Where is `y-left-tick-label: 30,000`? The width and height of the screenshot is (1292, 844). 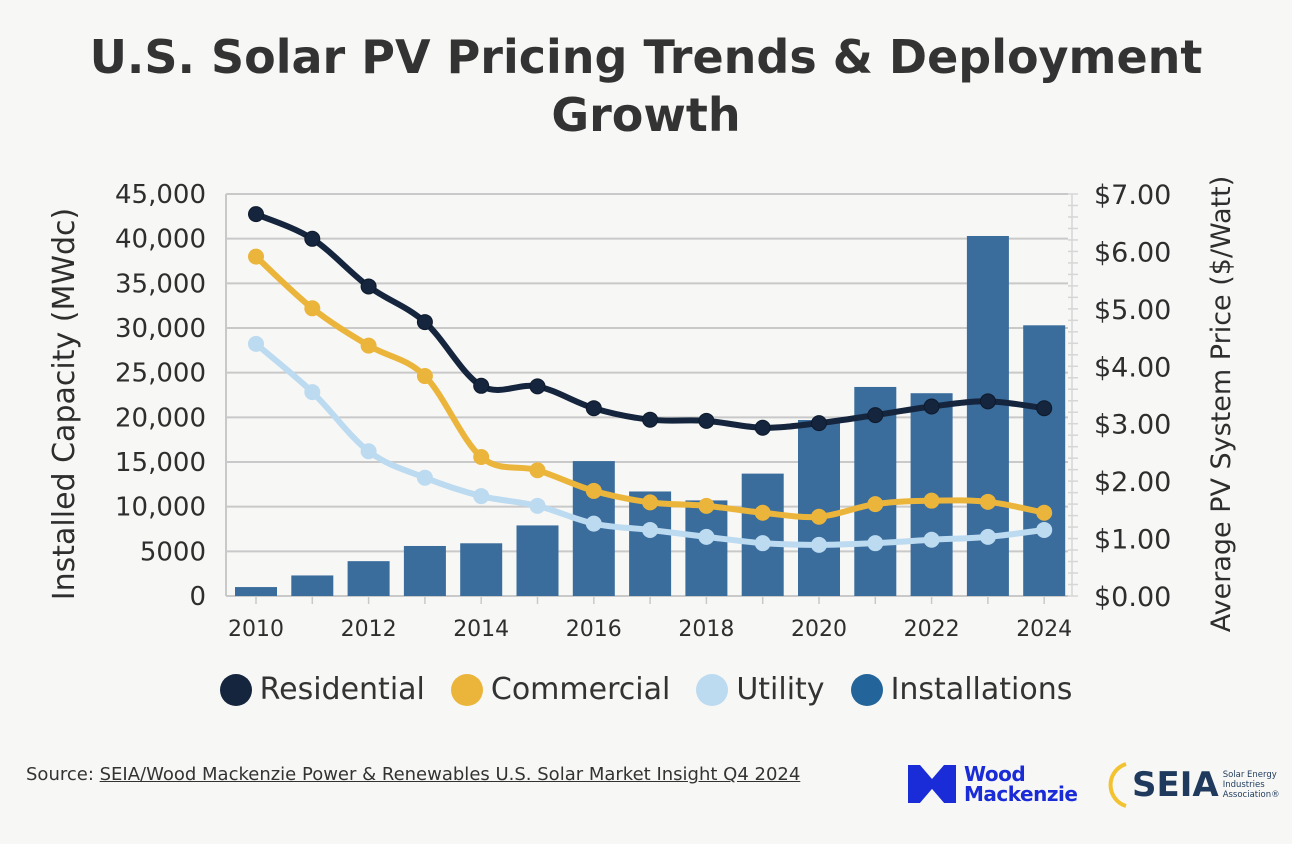
y-left-tick-label: 30,000 is located at coordinates (160, 329).